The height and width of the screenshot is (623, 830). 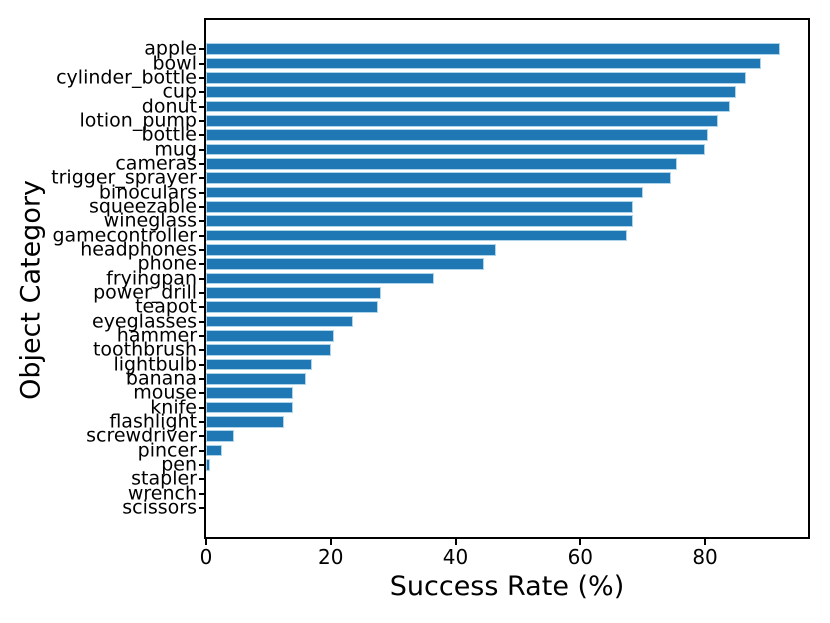 I want to click on category-tick-label: wrench, so click(x=162, y=493).